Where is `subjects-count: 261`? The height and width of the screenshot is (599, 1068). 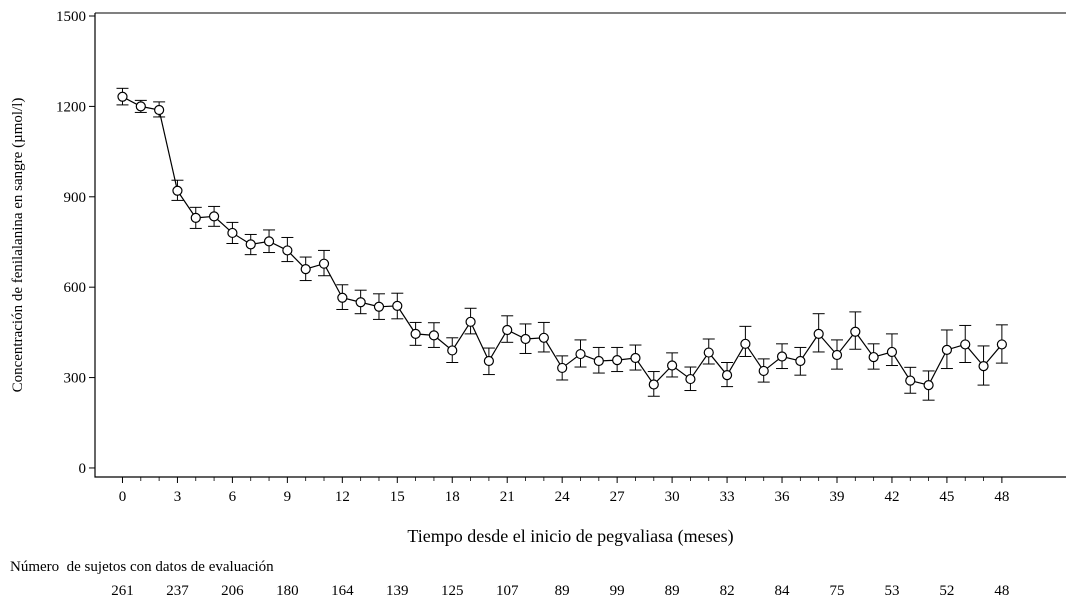
subjects-count: 261 is located at coordinates (122, 591).